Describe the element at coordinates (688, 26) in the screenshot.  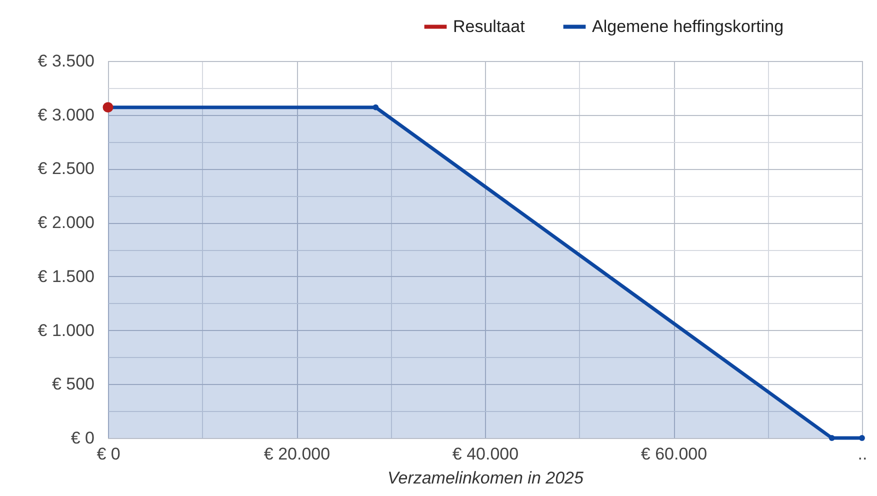
I see `legend-label: Algemene heffingskorting` at that location.